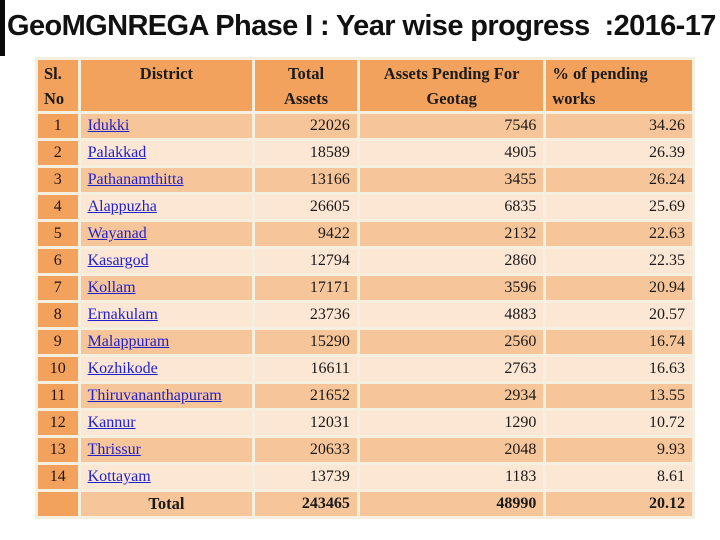  Describe the element at coordinates (451, 98) in the screenshot. I see `header-assets-pending-line2: Geotag` at that location.